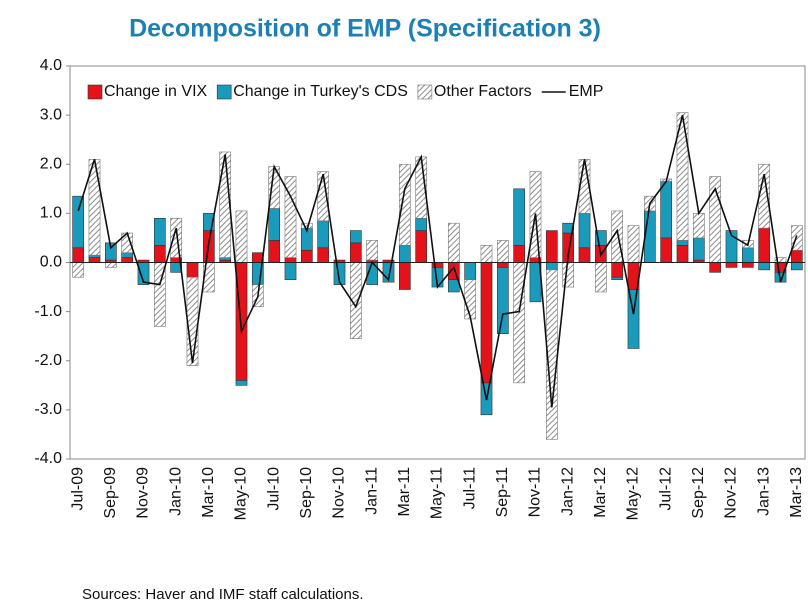 This screenshot has width=808, height=609. I want to click on x-tick-label: Sep-12, so click(698, 493).